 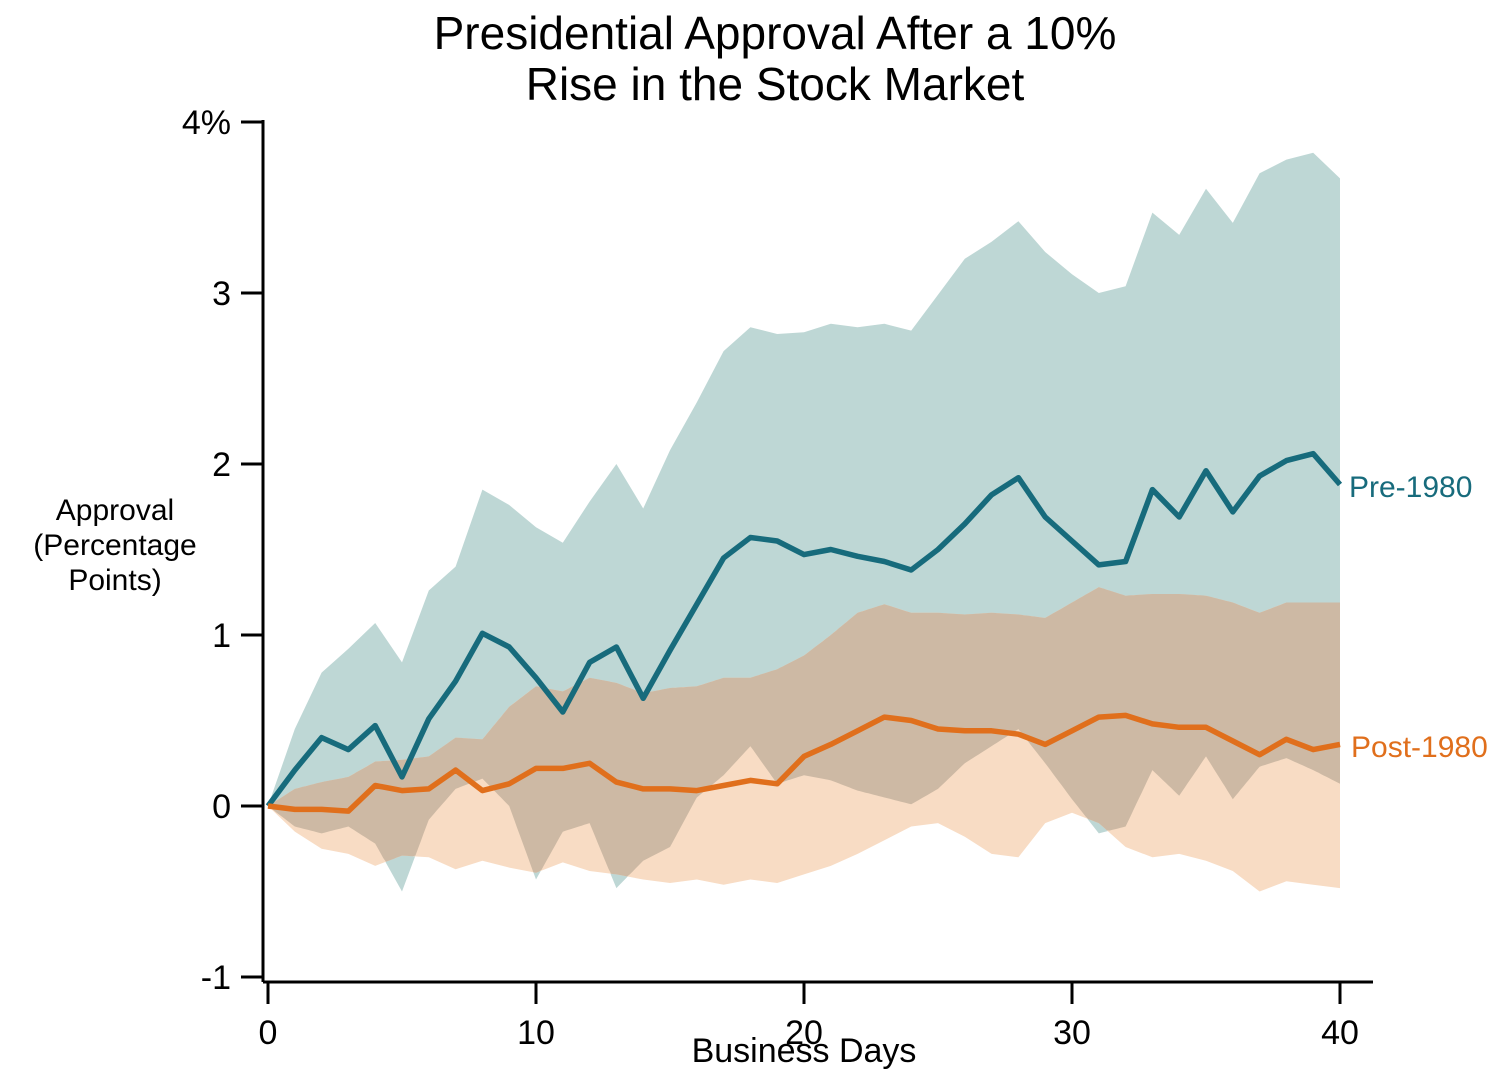 What do you see at coordinates (775, 83) in the screenshot?
I see `chart-title-line2: Rise in the Stock Market` at bounding box center [775, 83].